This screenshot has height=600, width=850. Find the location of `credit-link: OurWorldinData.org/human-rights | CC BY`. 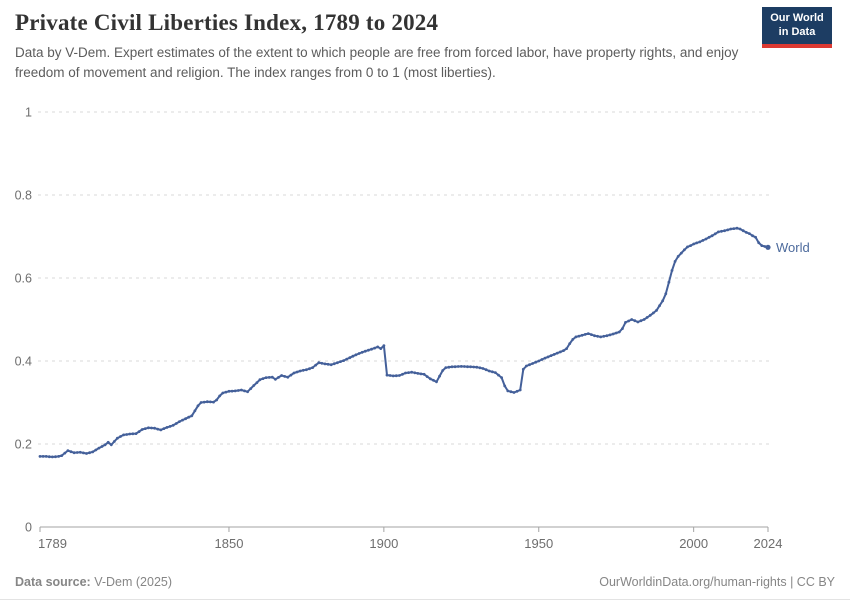

credit-link: OurWorldinData.org/human-rights | CC BY is located at coordinates (717, 582).